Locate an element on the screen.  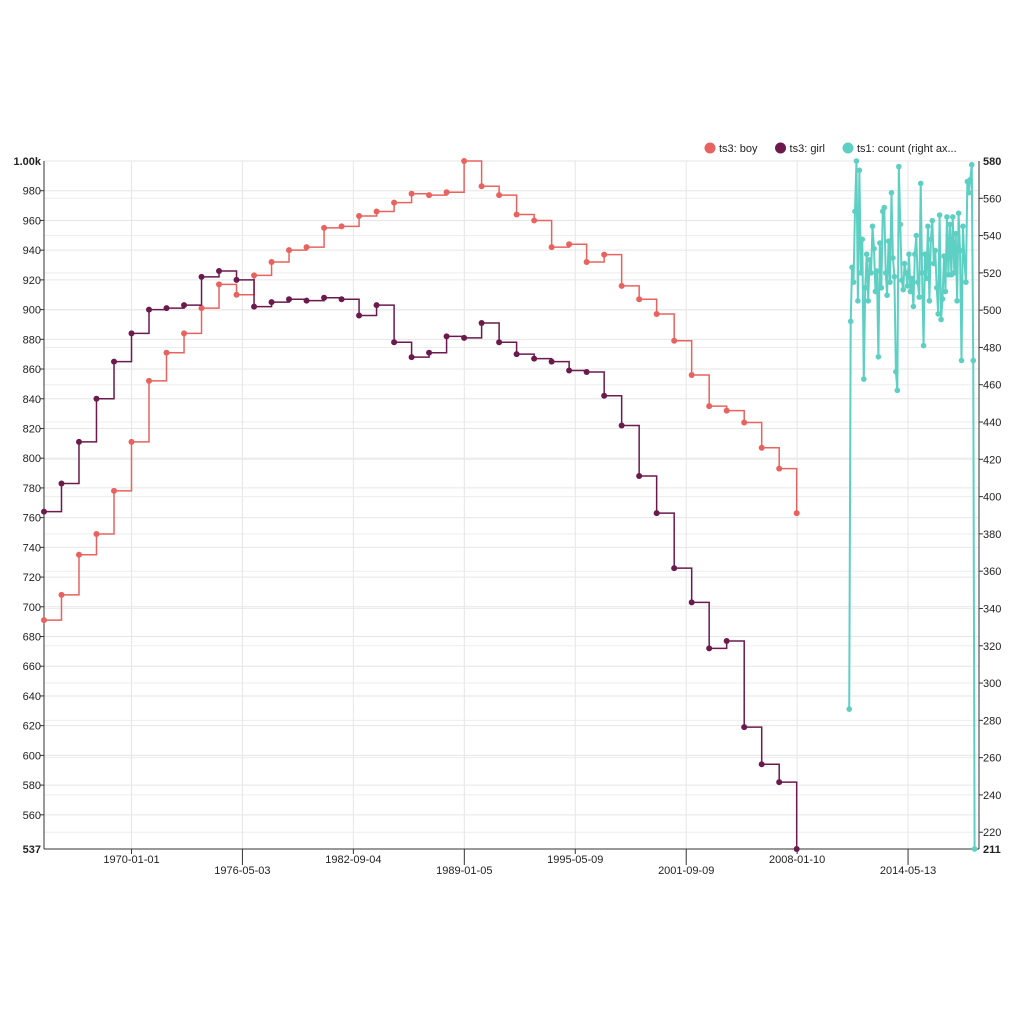
legend-label-ts3-girl: ts3: girl is located at coordinates (807, 149).